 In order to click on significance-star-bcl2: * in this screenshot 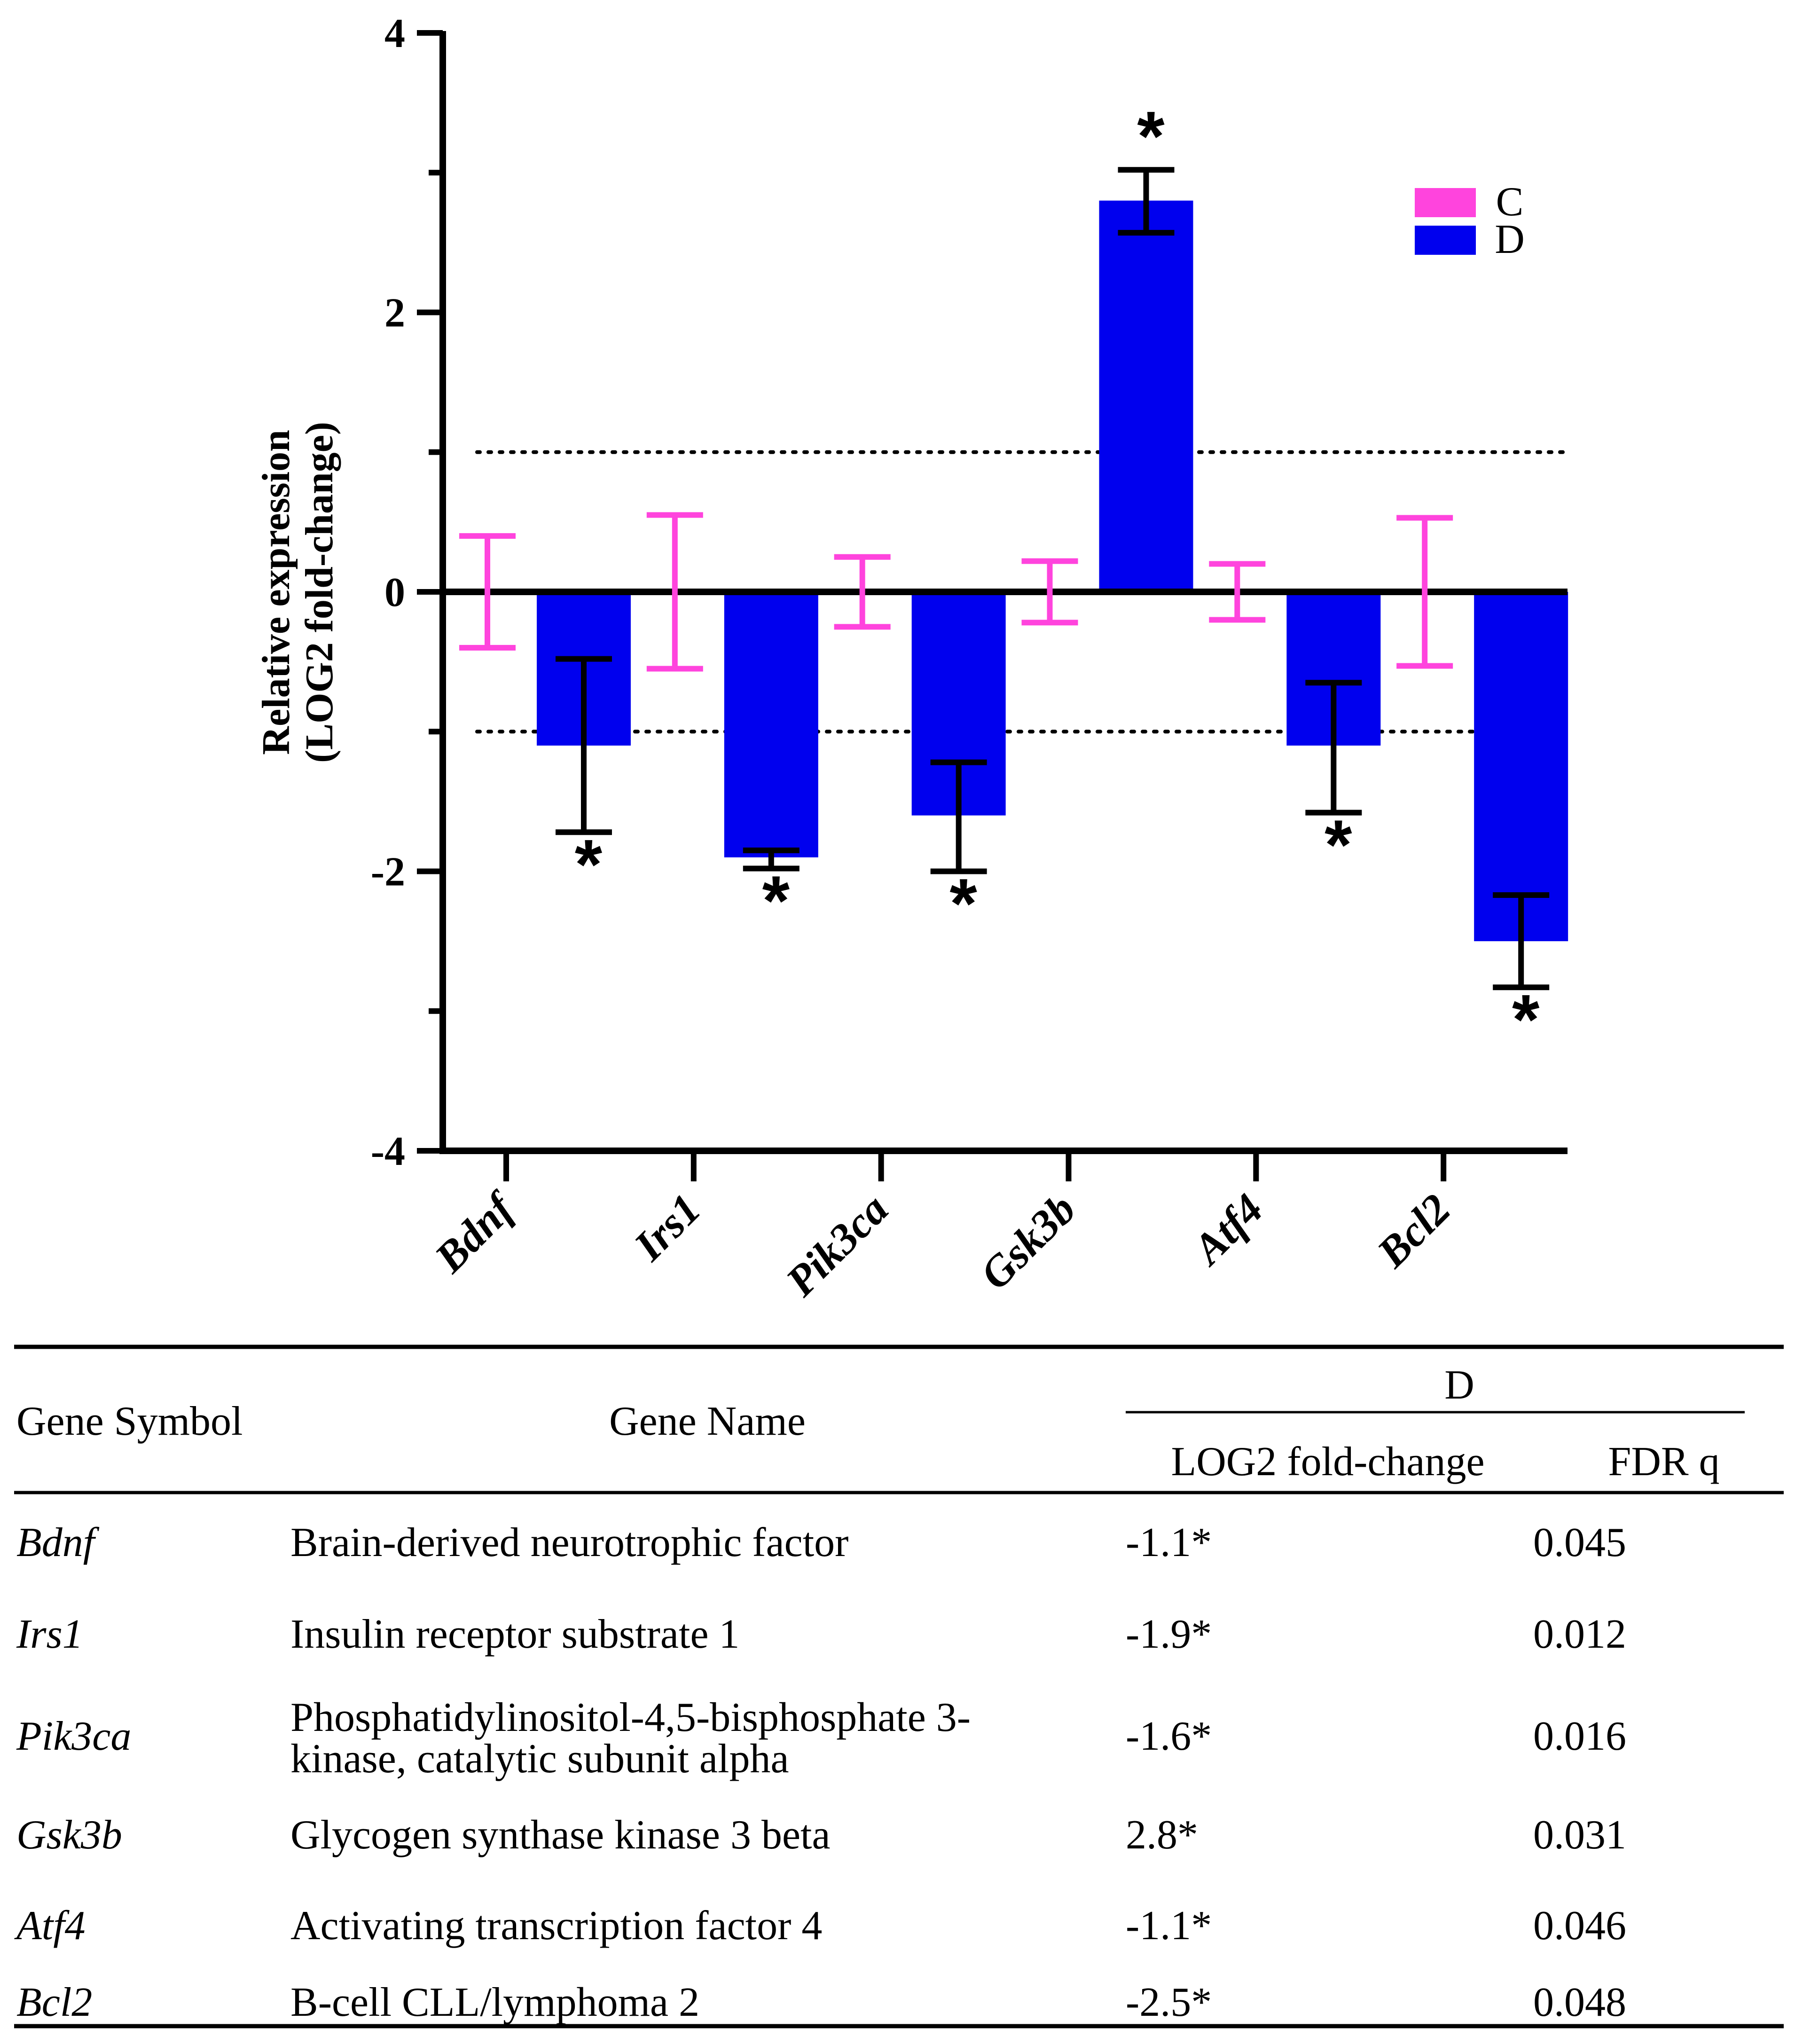, I will do `click(1526, 1020)`.